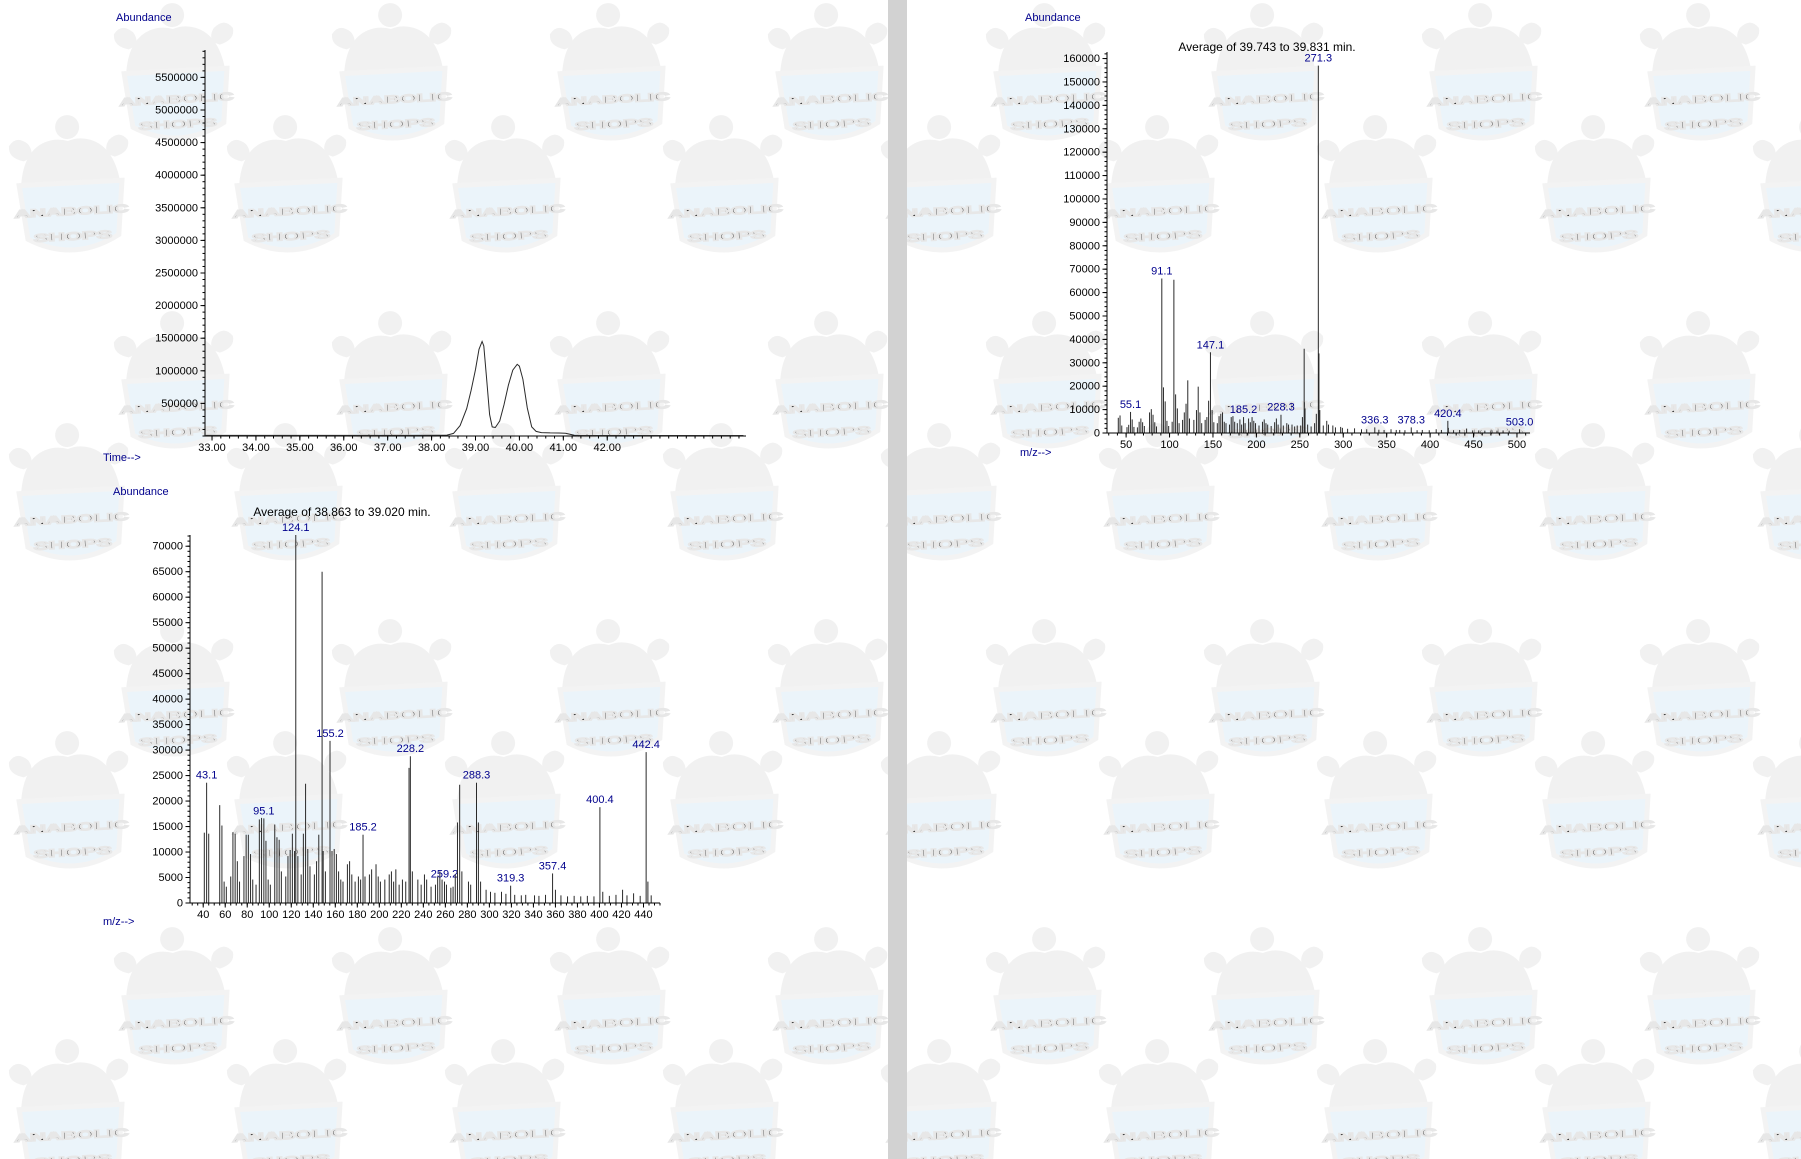  Describe the element at coordinates (411, 749) in the screenshot. I see `peak-label: 228.2` at that location.